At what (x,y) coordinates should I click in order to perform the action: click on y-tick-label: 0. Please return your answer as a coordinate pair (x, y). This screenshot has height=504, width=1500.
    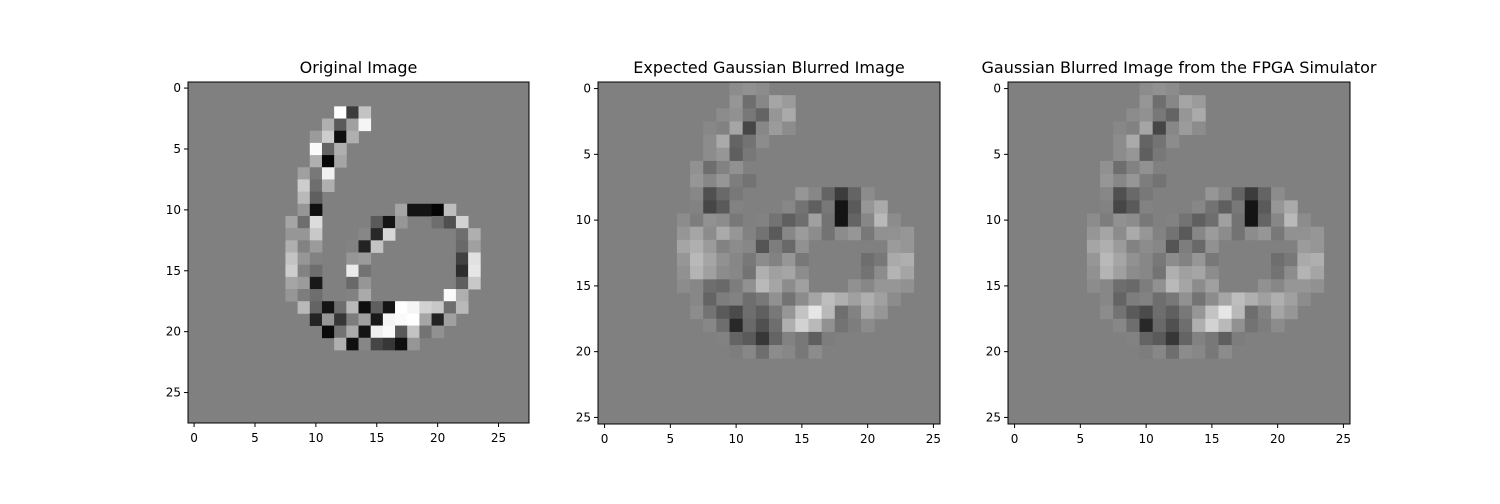
    Looking at the image, I should click on (177, 88).